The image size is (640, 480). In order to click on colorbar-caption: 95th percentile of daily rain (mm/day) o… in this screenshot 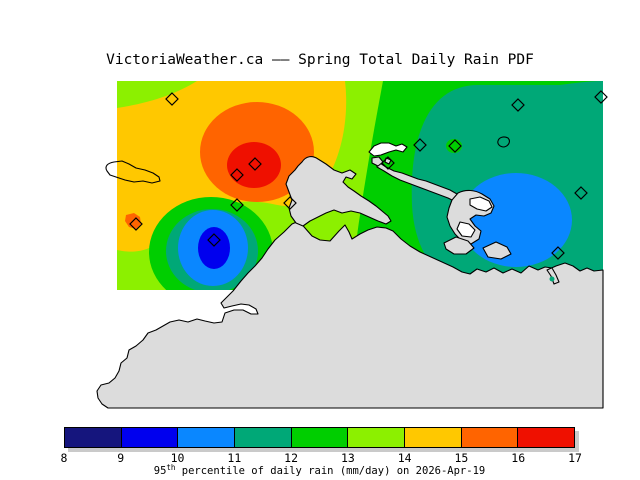, I will do `click(319, 470)`.